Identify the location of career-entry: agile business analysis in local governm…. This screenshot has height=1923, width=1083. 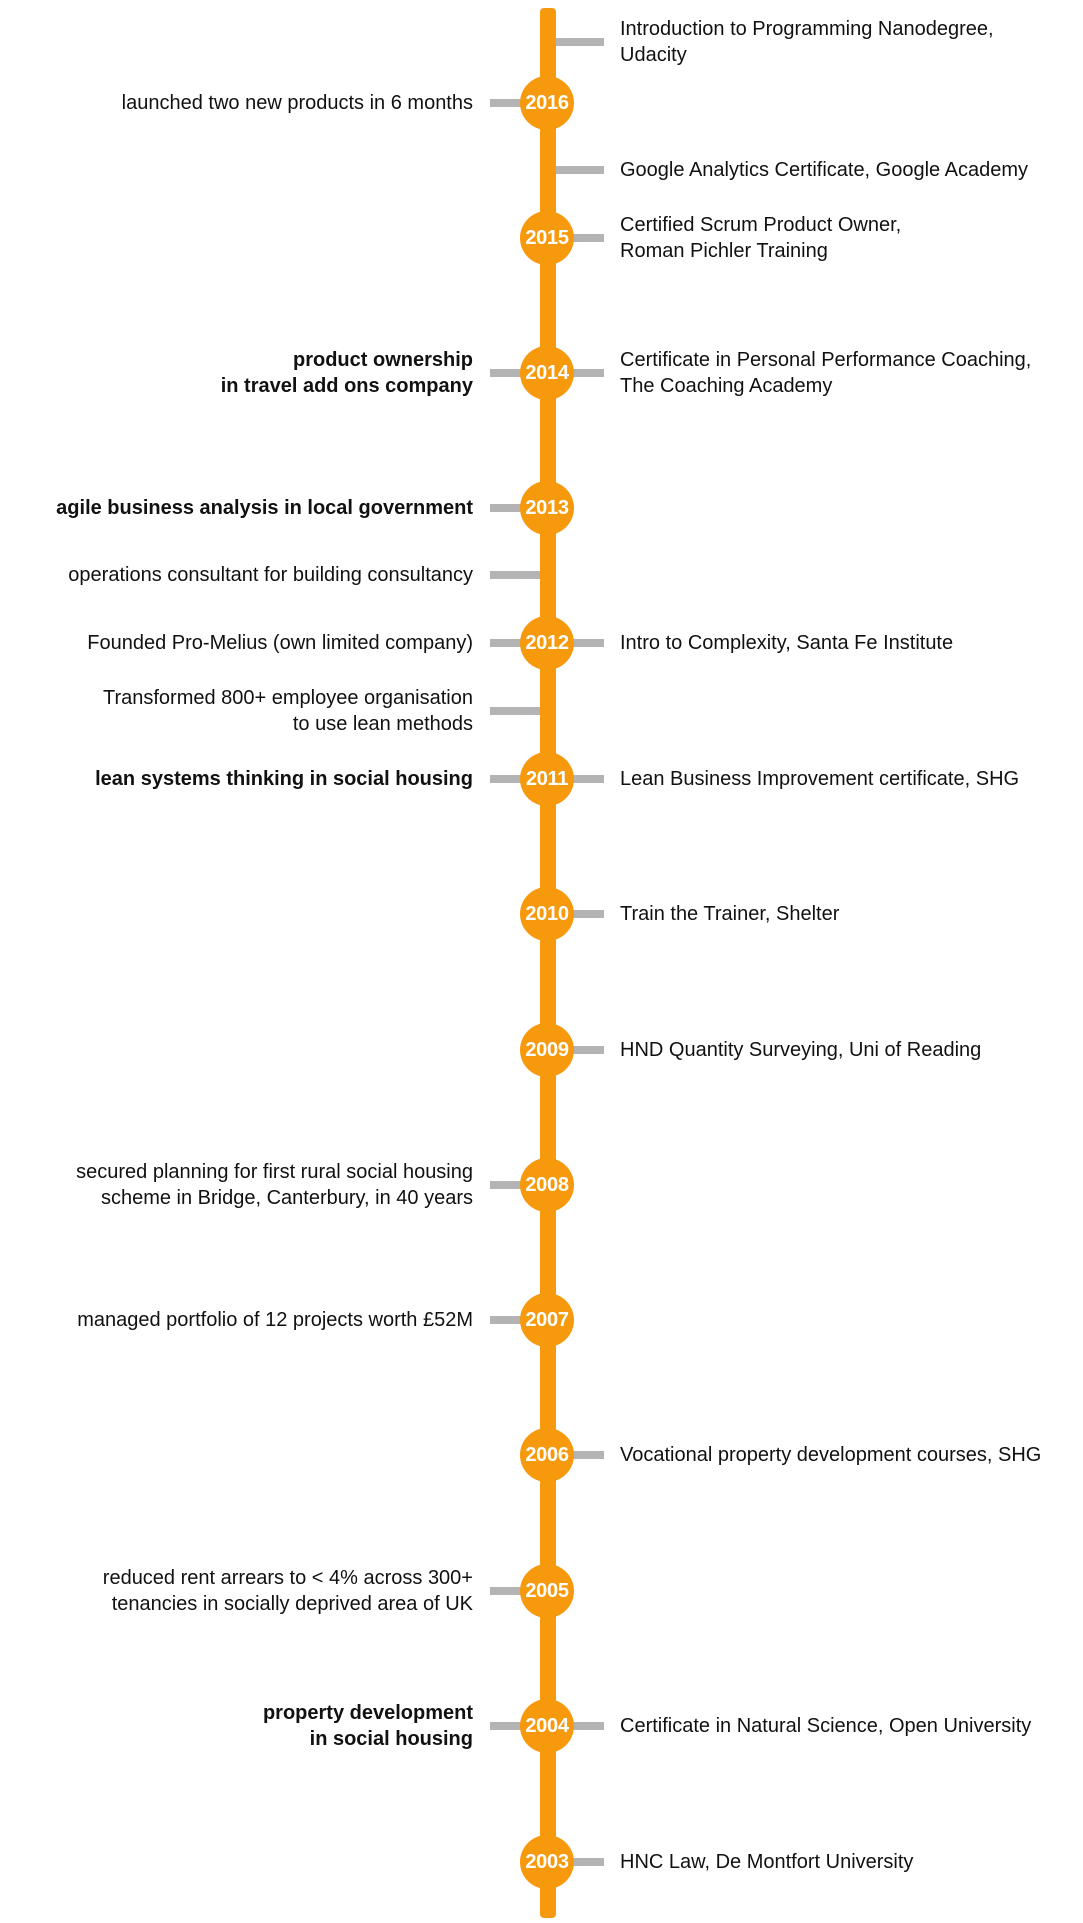
(264, 508).